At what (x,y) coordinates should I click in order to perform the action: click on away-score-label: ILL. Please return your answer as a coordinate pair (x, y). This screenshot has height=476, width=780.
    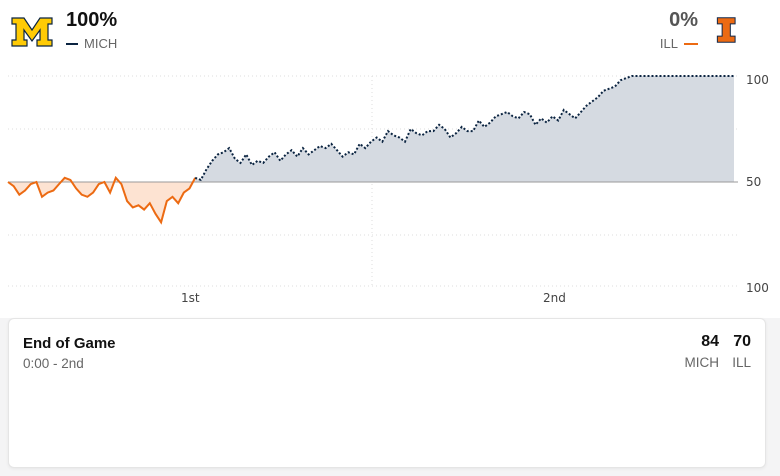
    Looking at the image, I should click on (741, 362).